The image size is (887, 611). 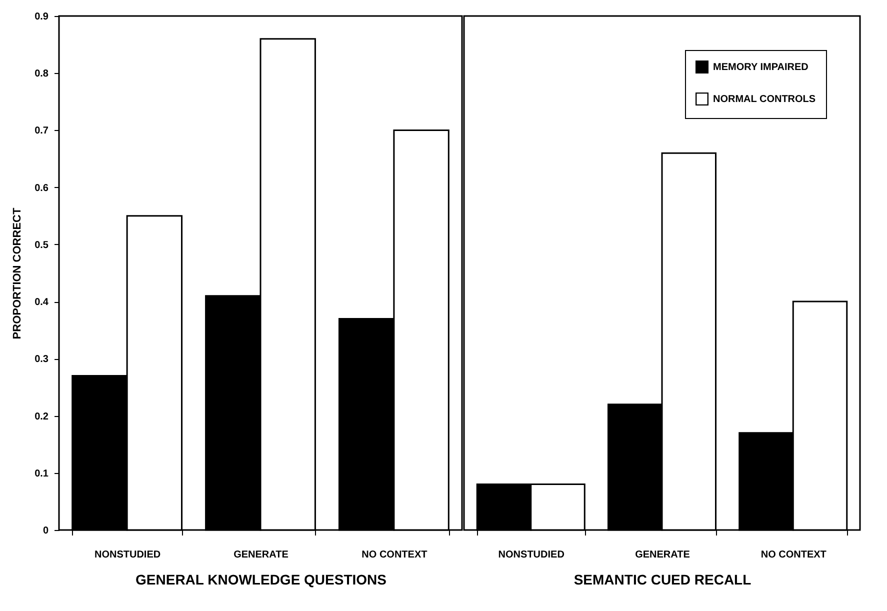 What do you see at coordinates (764, 99) in the screenshot?
I see `legend-label: NORMAL CONTROLS` at bounding box center [764, 99].